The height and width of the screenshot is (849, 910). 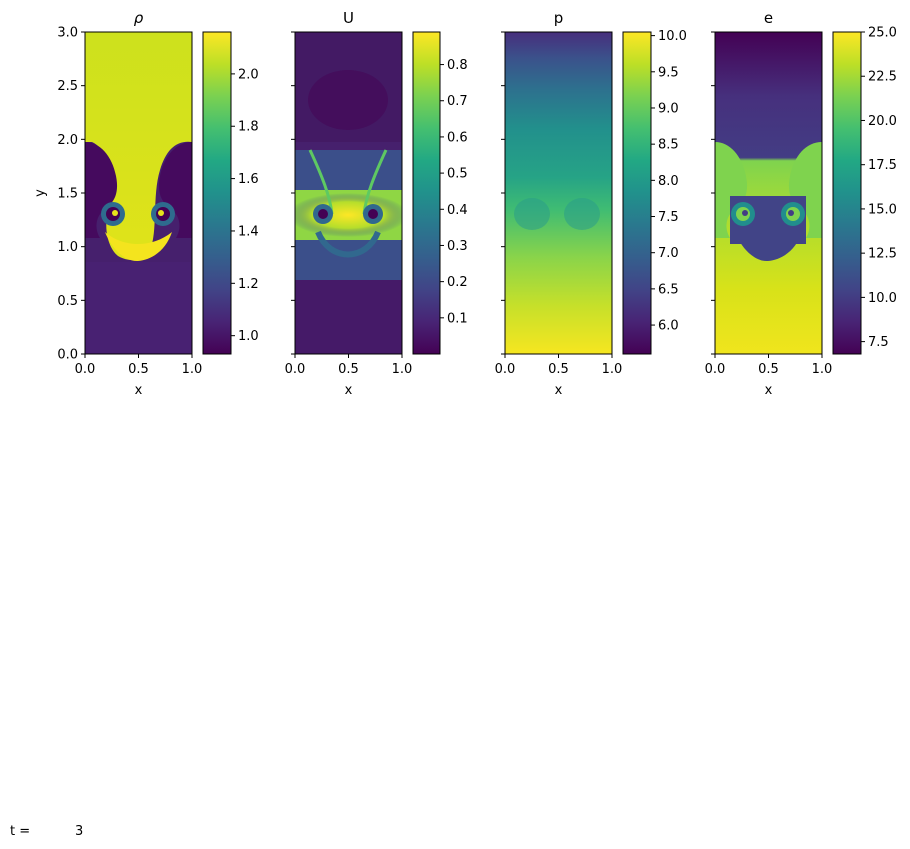 I want to click on y-tick-label: 2.5, so click(x=67, y=86).